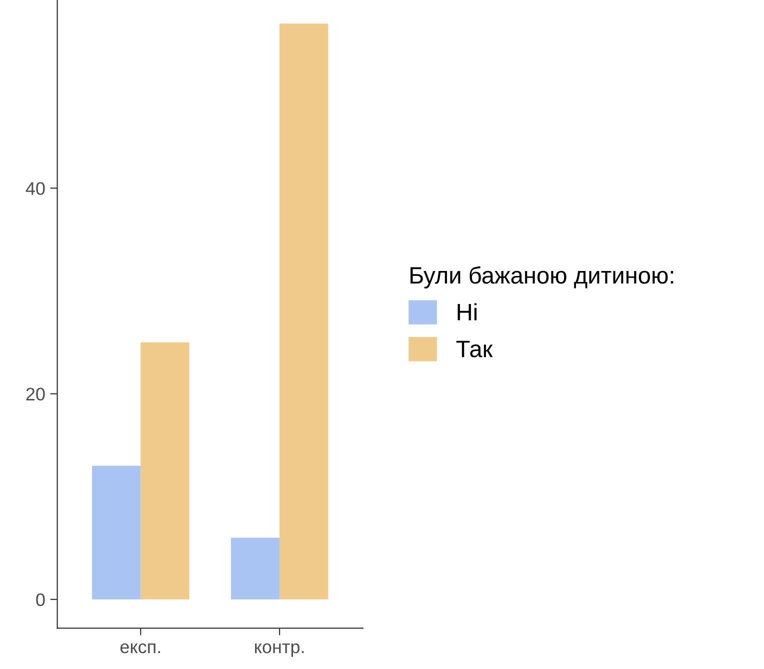 The width and height of the screenshot is (764, 669). What do you see at coordinates (35, 394) in the screenshot?
I see `y-tick-label: 20` at bounding box center [35, 394].